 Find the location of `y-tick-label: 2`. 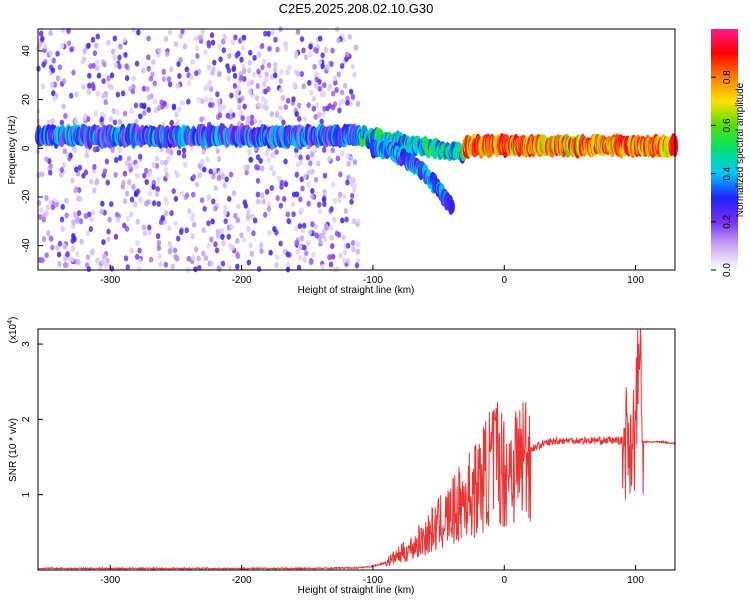

y-tick-label: 2 is located at coordinates (26, 419).